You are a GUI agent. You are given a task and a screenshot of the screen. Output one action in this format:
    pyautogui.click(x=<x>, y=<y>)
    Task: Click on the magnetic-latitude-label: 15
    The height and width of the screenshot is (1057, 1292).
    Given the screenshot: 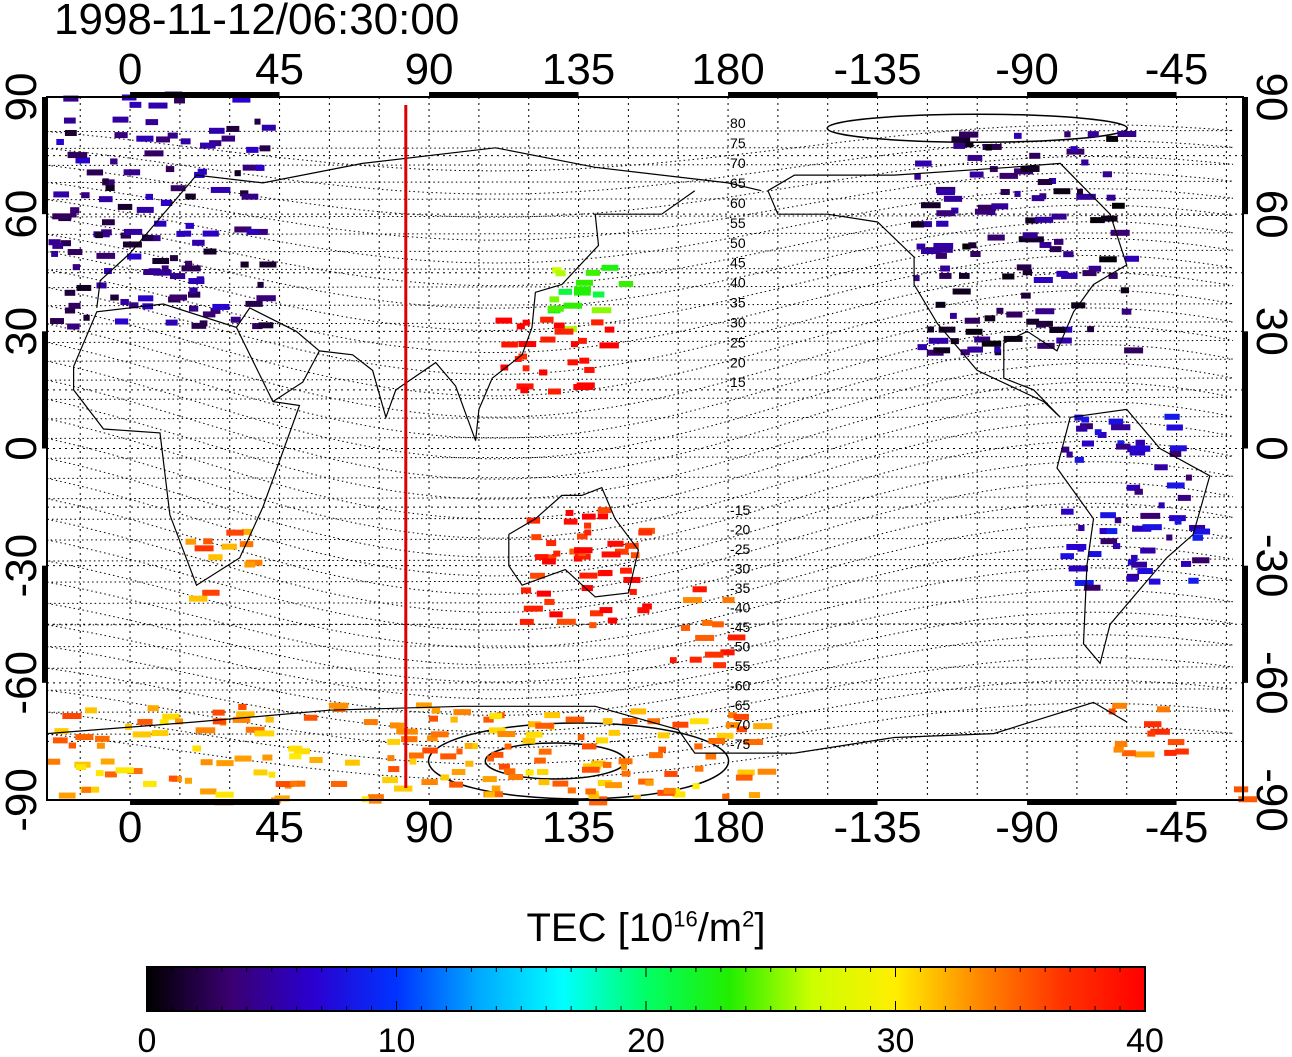 What is the action you would take?
    pyautogui.click(x=738, y=382)
    